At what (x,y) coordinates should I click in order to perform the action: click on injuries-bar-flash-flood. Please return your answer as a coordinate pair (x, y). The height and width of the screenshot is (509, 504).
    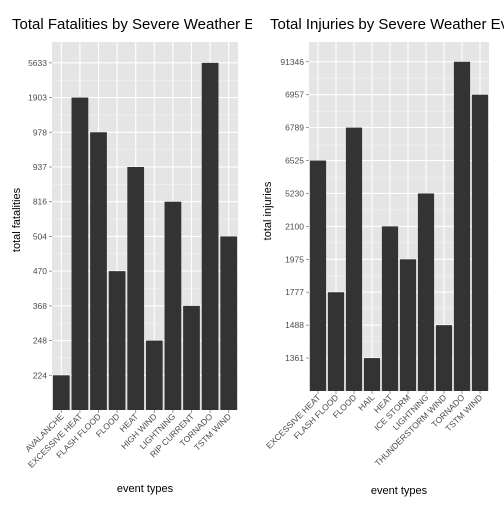
    Looking at the image, I should click on (336, 341).